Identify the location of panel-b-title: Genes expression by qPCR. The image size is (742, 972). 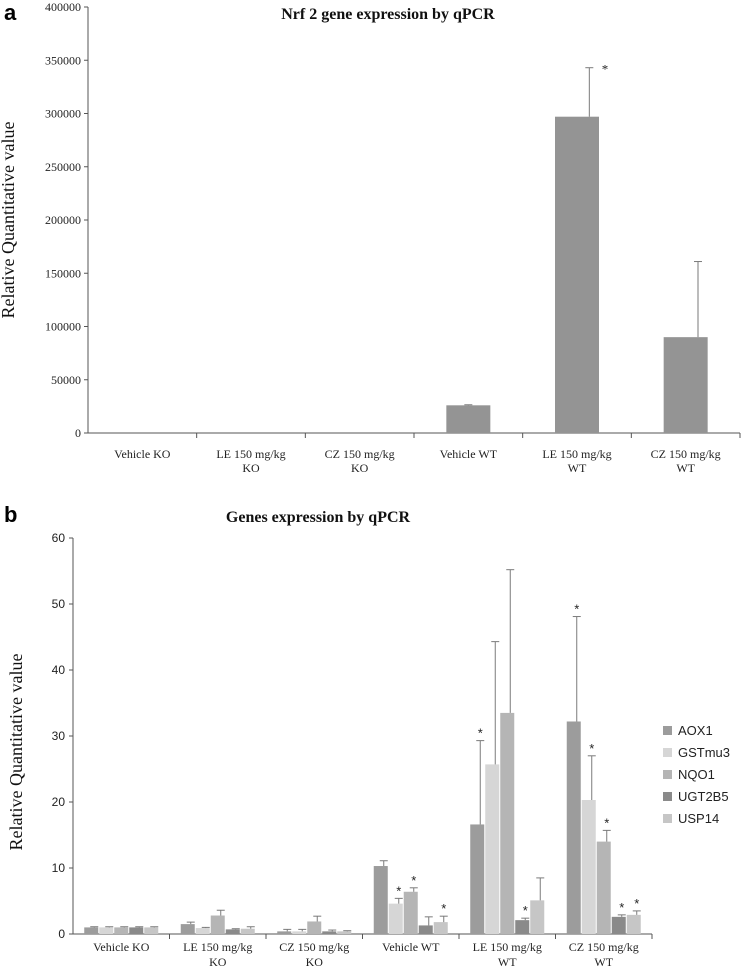
(318, 517).